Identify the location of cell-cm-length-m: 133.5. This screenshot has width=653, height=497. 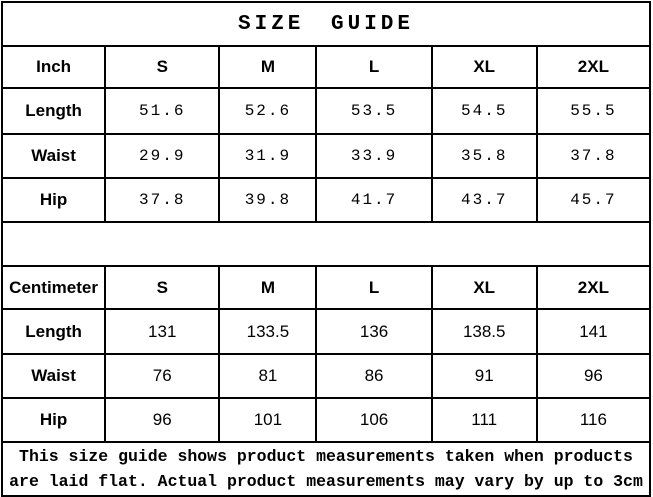
(268, 331).